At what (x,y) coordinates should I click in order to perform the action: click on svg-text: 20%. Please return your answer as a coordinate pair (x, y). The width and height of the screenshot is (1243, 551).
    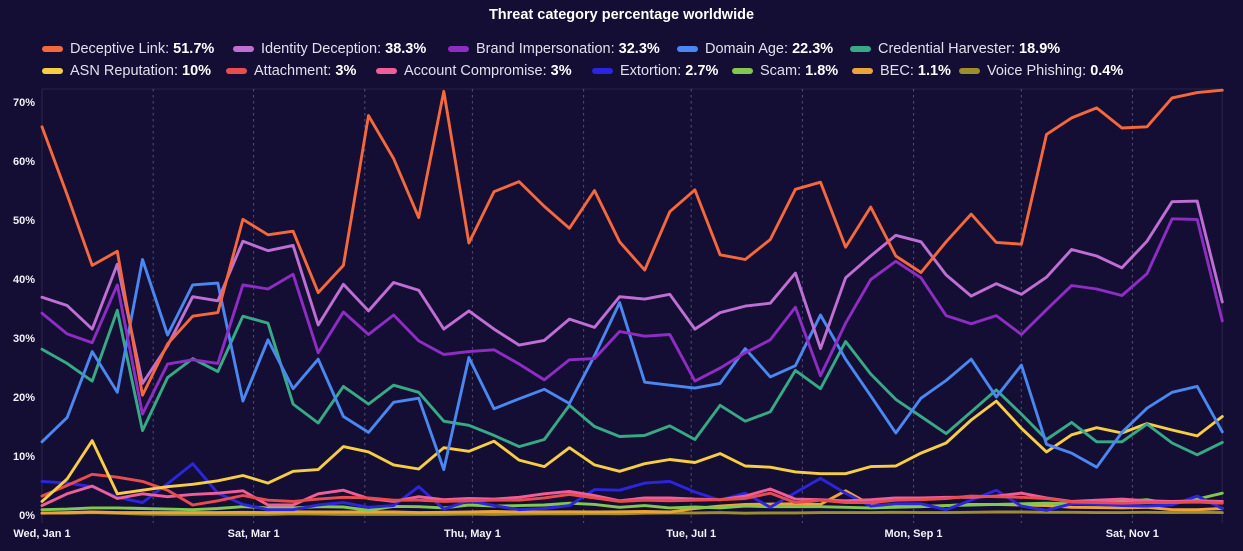
    Looking at the image, I should click on (24, 398).